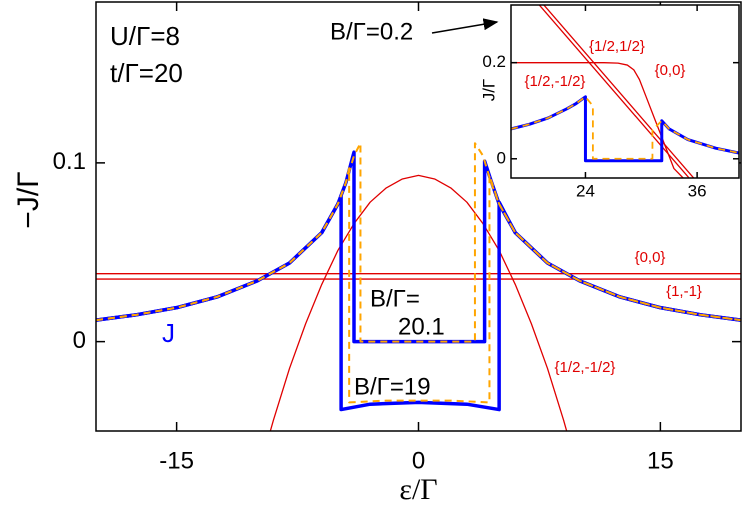 The height and width of the screenshot is (507, 747). What do you see at coordinates (684, 291) in the screenshot?
I see `series-label: {1,-1}` at bounding box center [684, 291].